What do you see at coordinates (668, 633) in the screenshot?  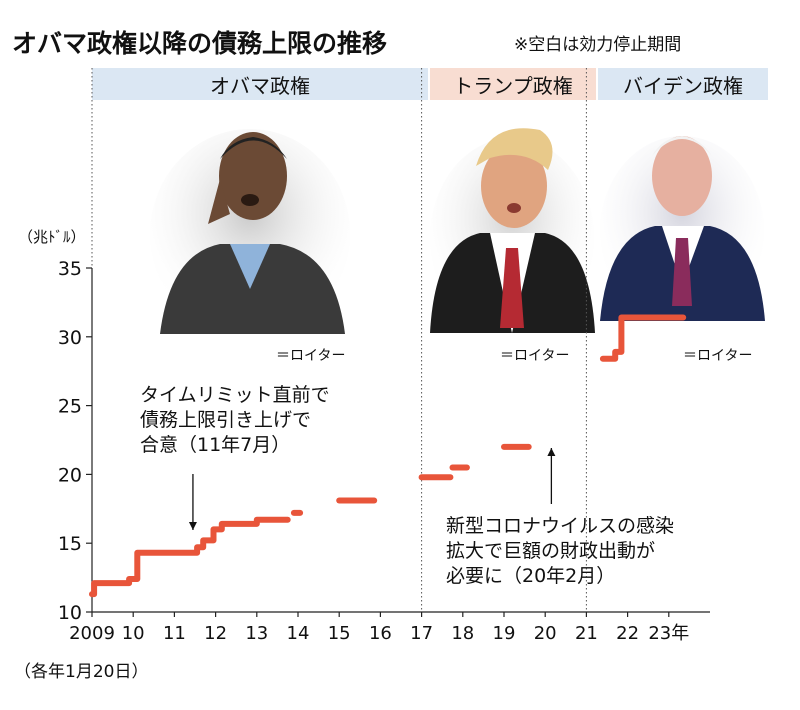 I see `x-tick-label: 23年` at bounding box center [668, 633].